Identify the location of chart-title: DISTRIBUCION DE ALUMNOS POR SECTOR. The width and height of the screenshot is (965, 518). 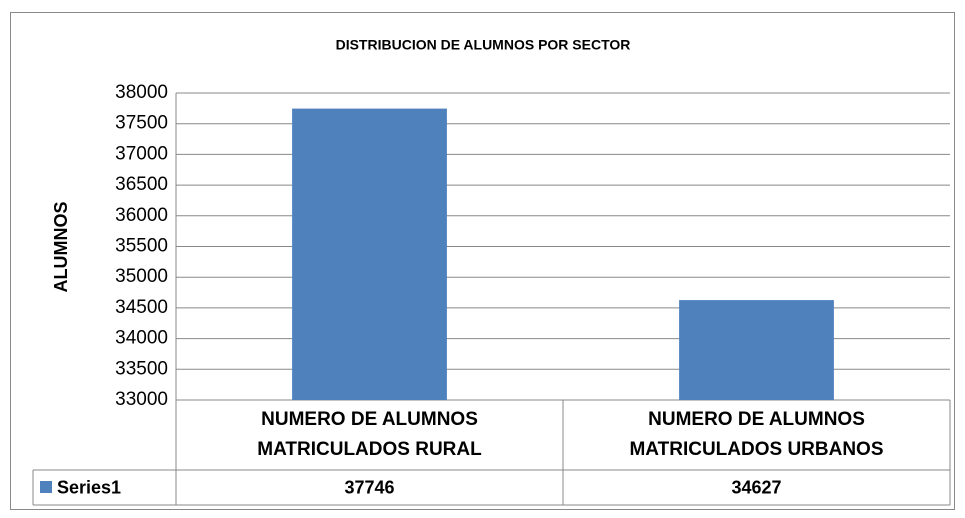
(483, 45).